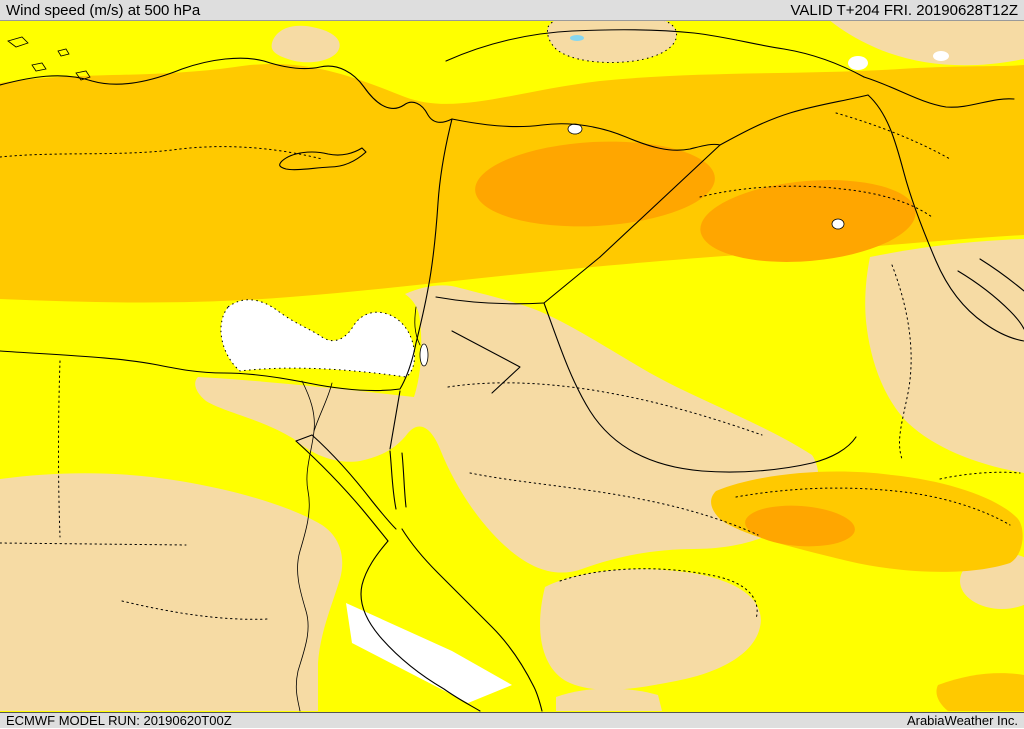 The height and width of the screenshot is (729, 1024). I want to click on tan-low-region-south-center, so click(650, 629).